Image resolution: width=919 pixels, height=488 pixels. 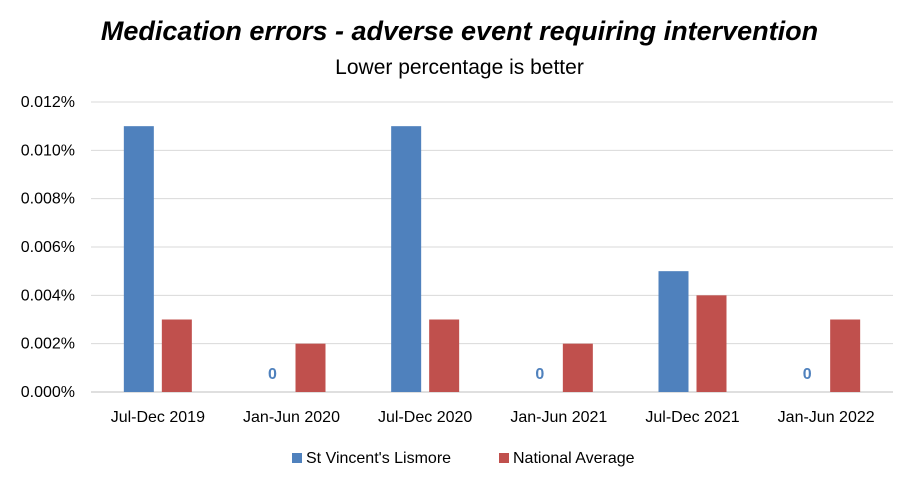 I want to click on legend-label: St Vincent's Lismore, so click(x=378, y=458).